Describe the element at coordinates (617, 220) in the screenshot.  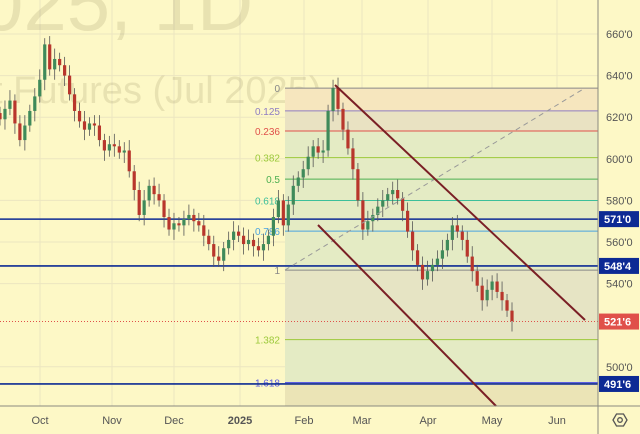
I see `price-badge-label: 571'0` at that location.